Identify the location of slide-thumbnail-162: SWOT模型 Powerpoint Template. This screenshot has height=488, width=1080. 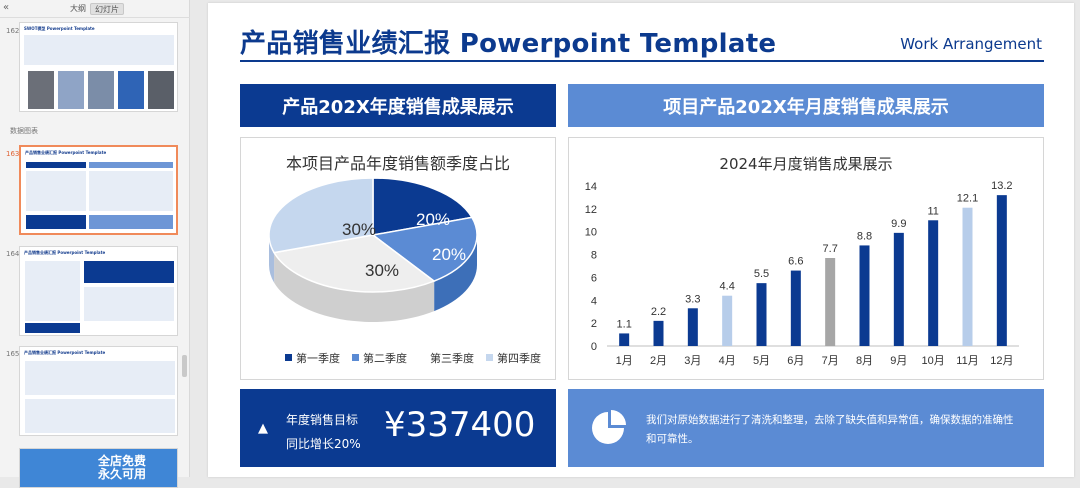
(98, 67).